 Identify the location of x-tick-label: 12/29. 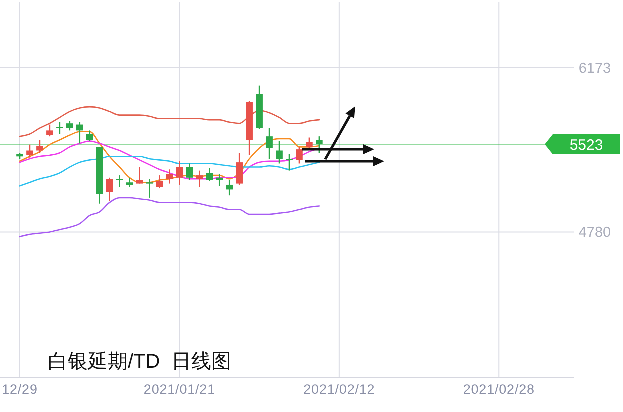
(20, 389).